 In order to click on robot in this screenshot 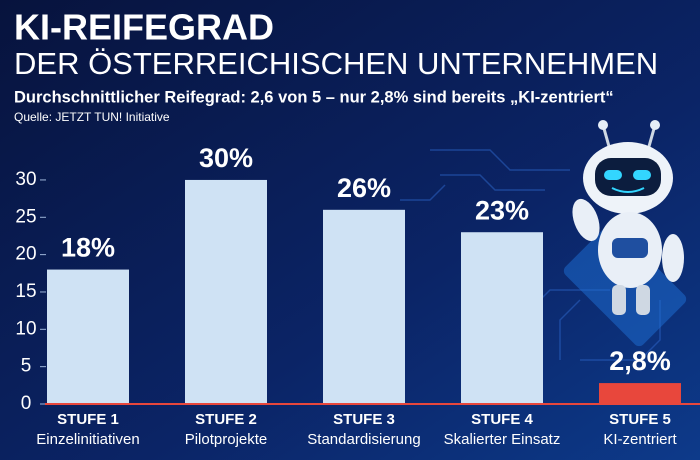, I will do `click(625, 233)`.